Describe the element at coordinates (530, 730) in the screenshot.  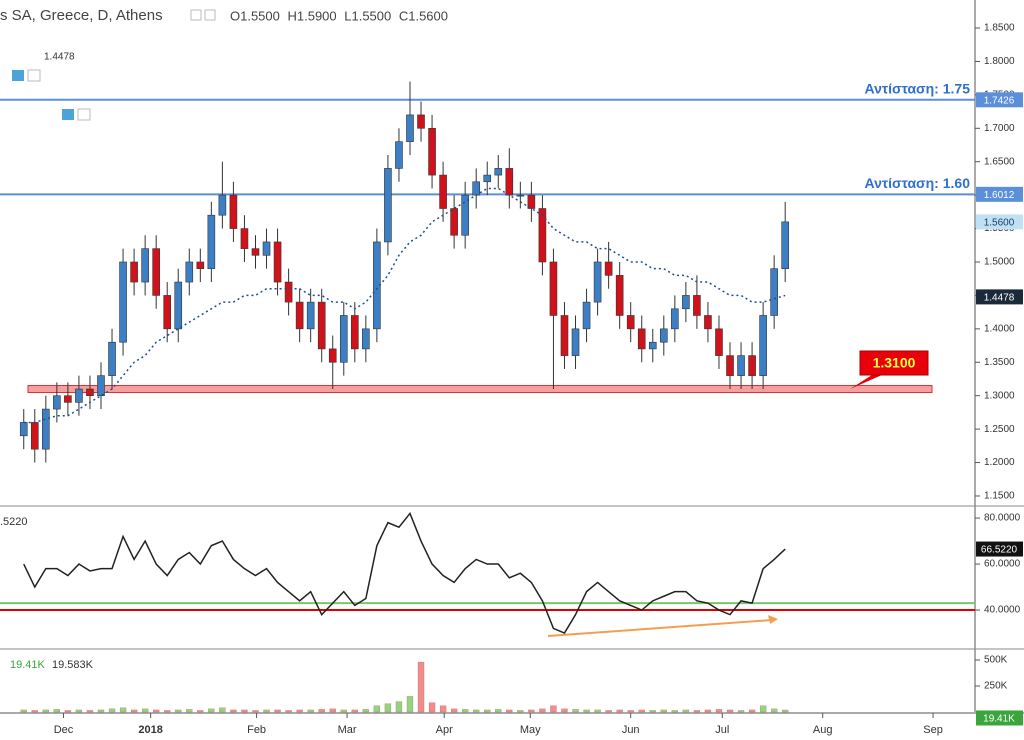
I see `x-tick-label: May` at that location.